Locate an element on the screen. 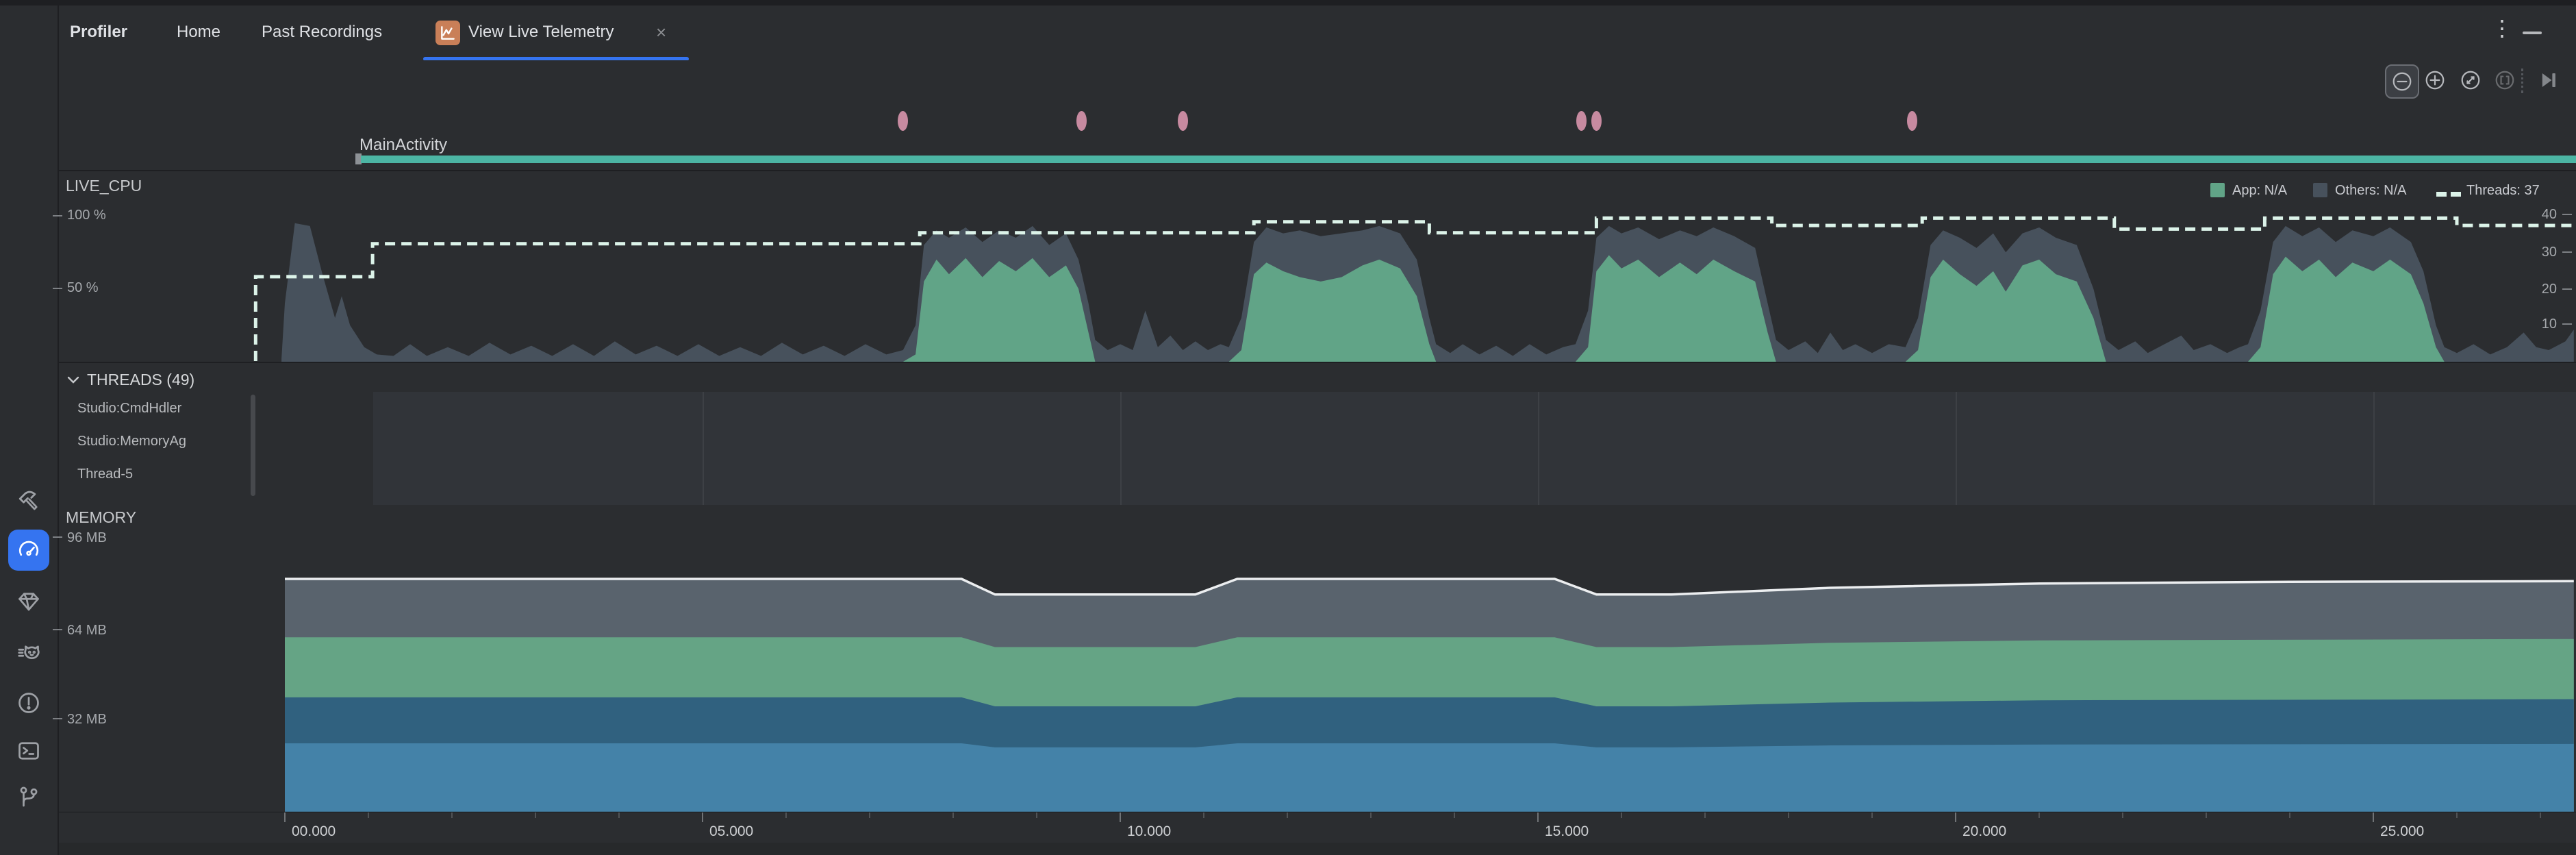 The width and height of the screenshot is (2576, 855). kebab-menu-icon: ⋮ is located at coordinates (2502, 28).